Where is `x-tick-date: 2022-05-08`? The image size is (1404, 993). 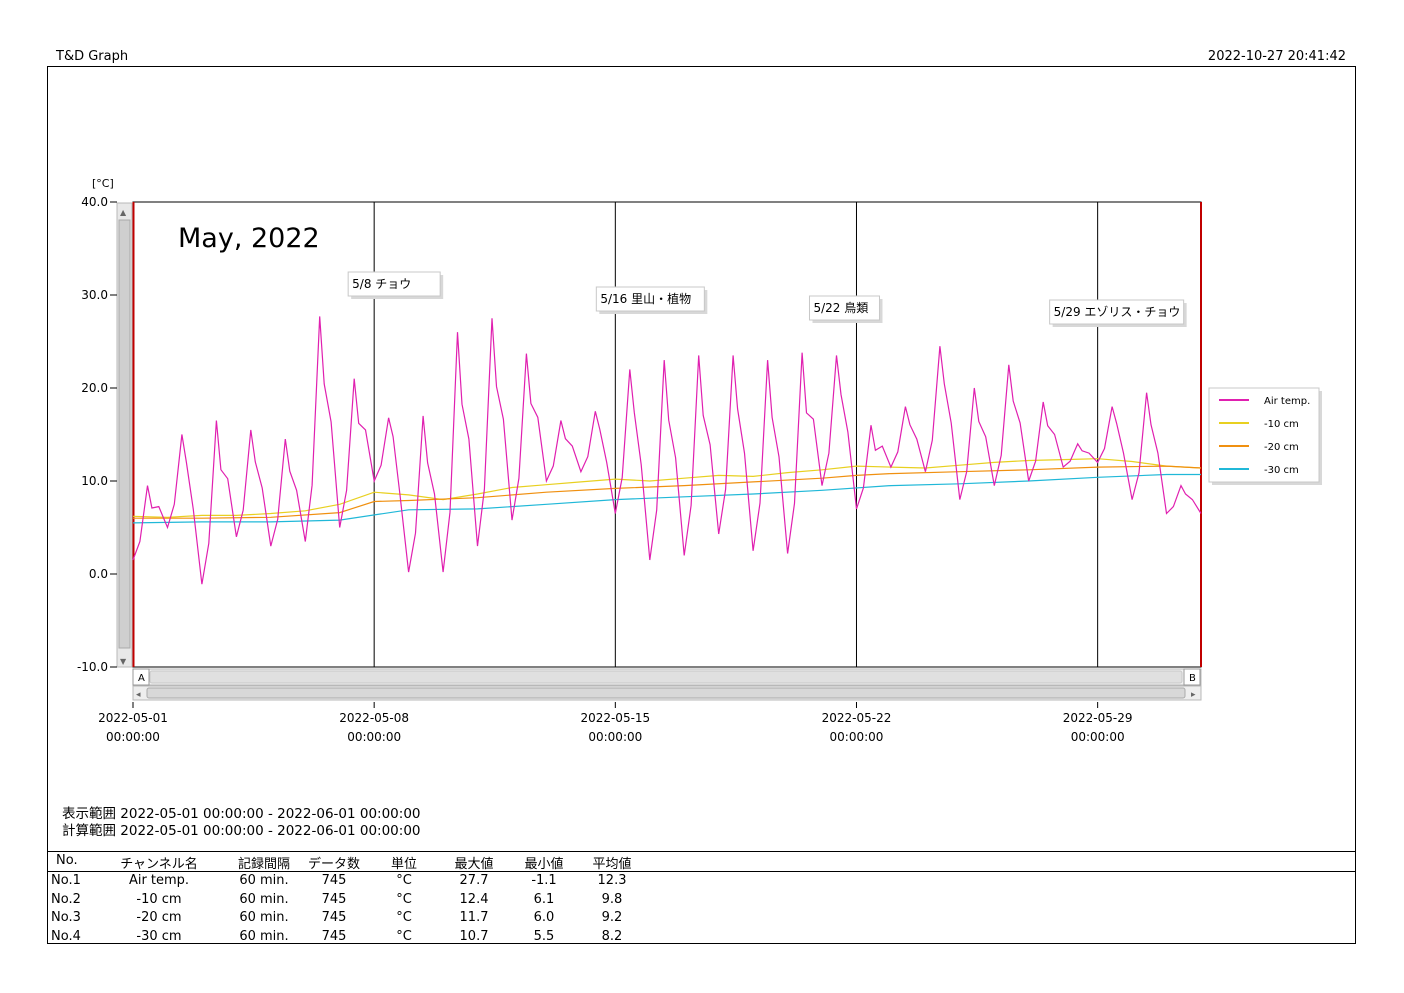
x-tick-date: 2022-05-08 is located at coordinates (374, 718).